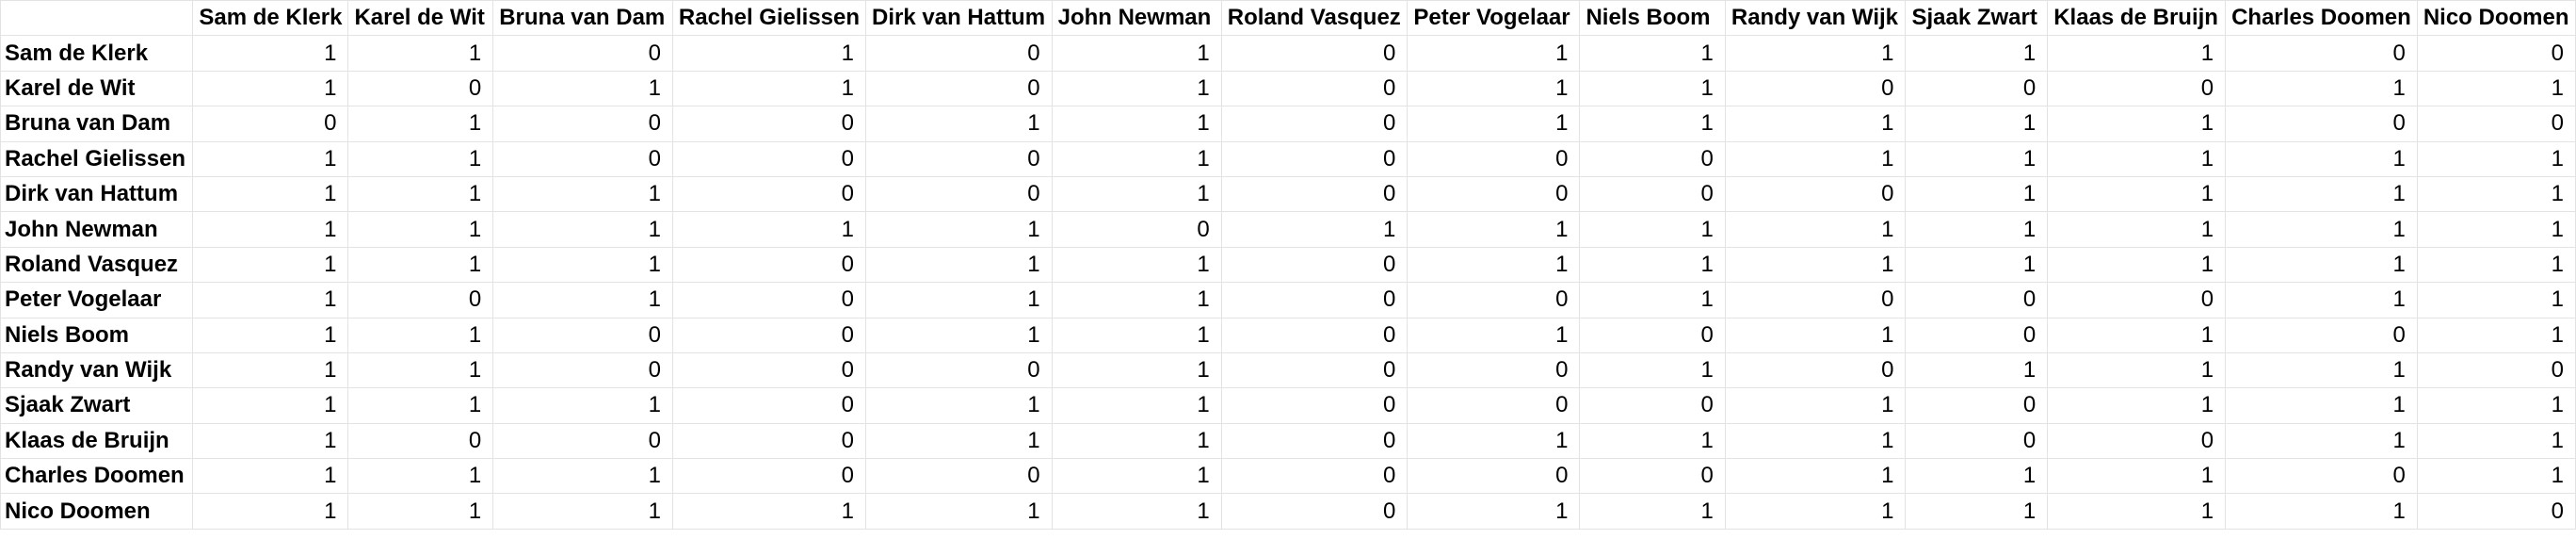 This screenshot has width=2576, height=539. Describe the element at coordinates (1652, 18) in the screenshot. I see `column-header-cell: Niels Boom` at that location.